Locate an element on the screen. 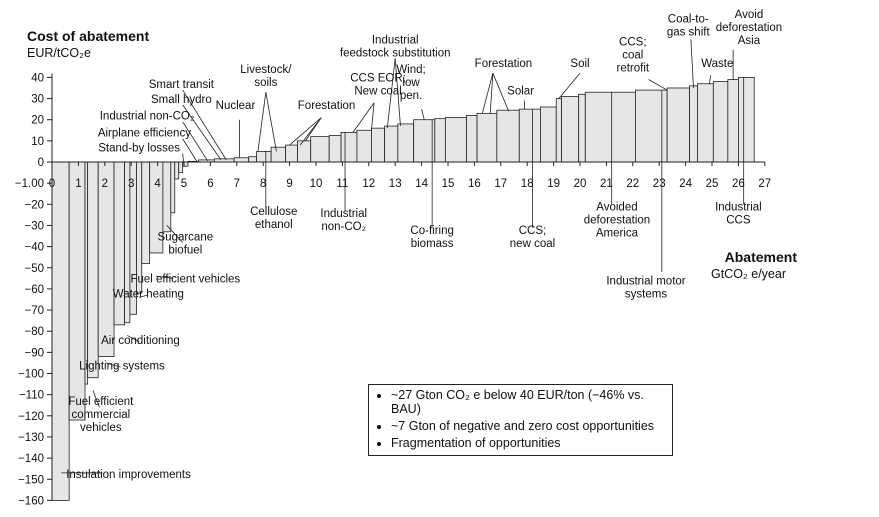 The width and height of the screenshot is (879, 517). annotation-label: Nuclear is located at coordinates (236, 106).